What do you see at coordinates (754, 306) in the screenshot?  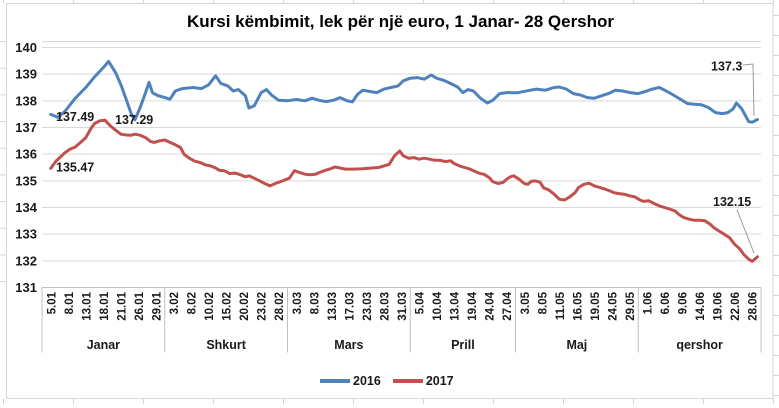 I see `x-tick-label-28.06: 28.06` at bounding box center [754, 306].